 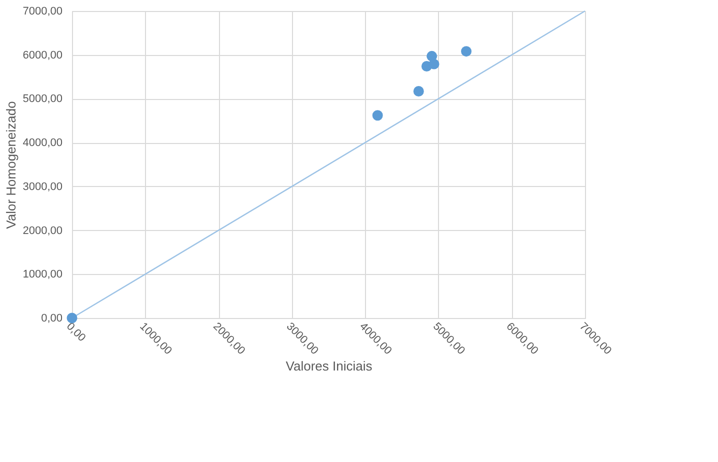 What do you see at coordinates (76, 332) in the screenshot?
I see `x-tick-label: 0,00` at bounding box center [76, 332].